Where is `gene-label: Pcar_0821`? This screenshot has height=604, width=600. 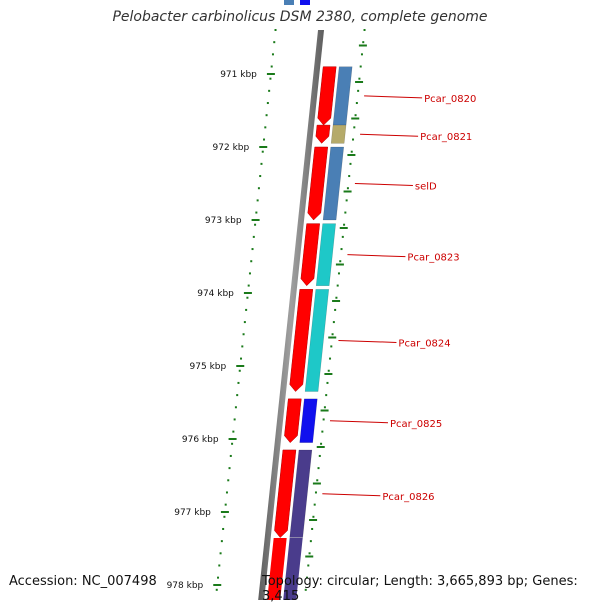
gene-label: Pcar_0821 is located at coordinates (446, 137).